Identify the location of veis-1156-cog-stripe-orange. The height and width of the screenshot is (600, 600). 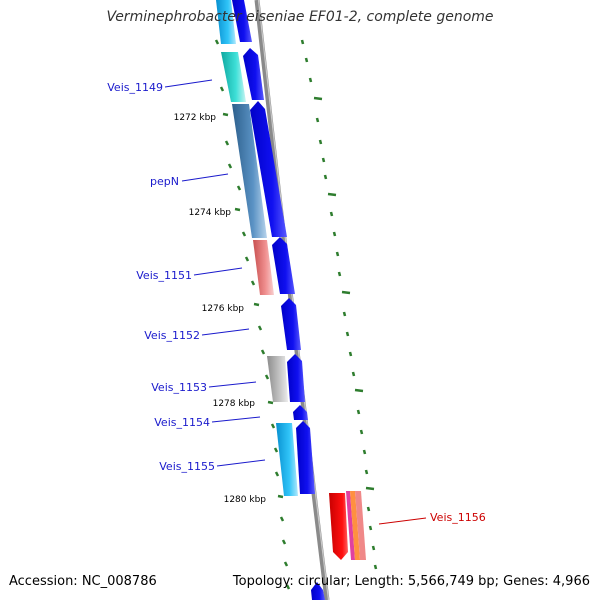
(355, 525).